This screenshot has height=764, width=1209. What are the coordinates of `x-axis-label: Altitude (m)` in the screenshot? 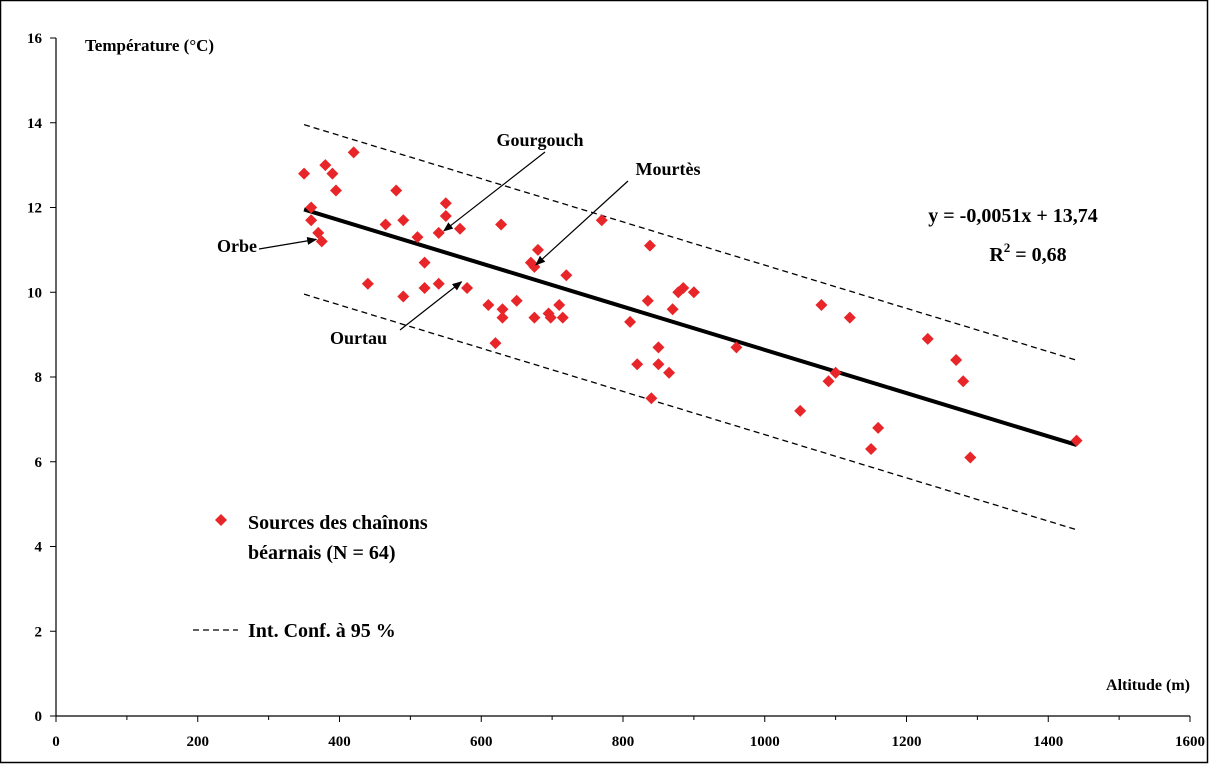 It's located at (1148, 685).